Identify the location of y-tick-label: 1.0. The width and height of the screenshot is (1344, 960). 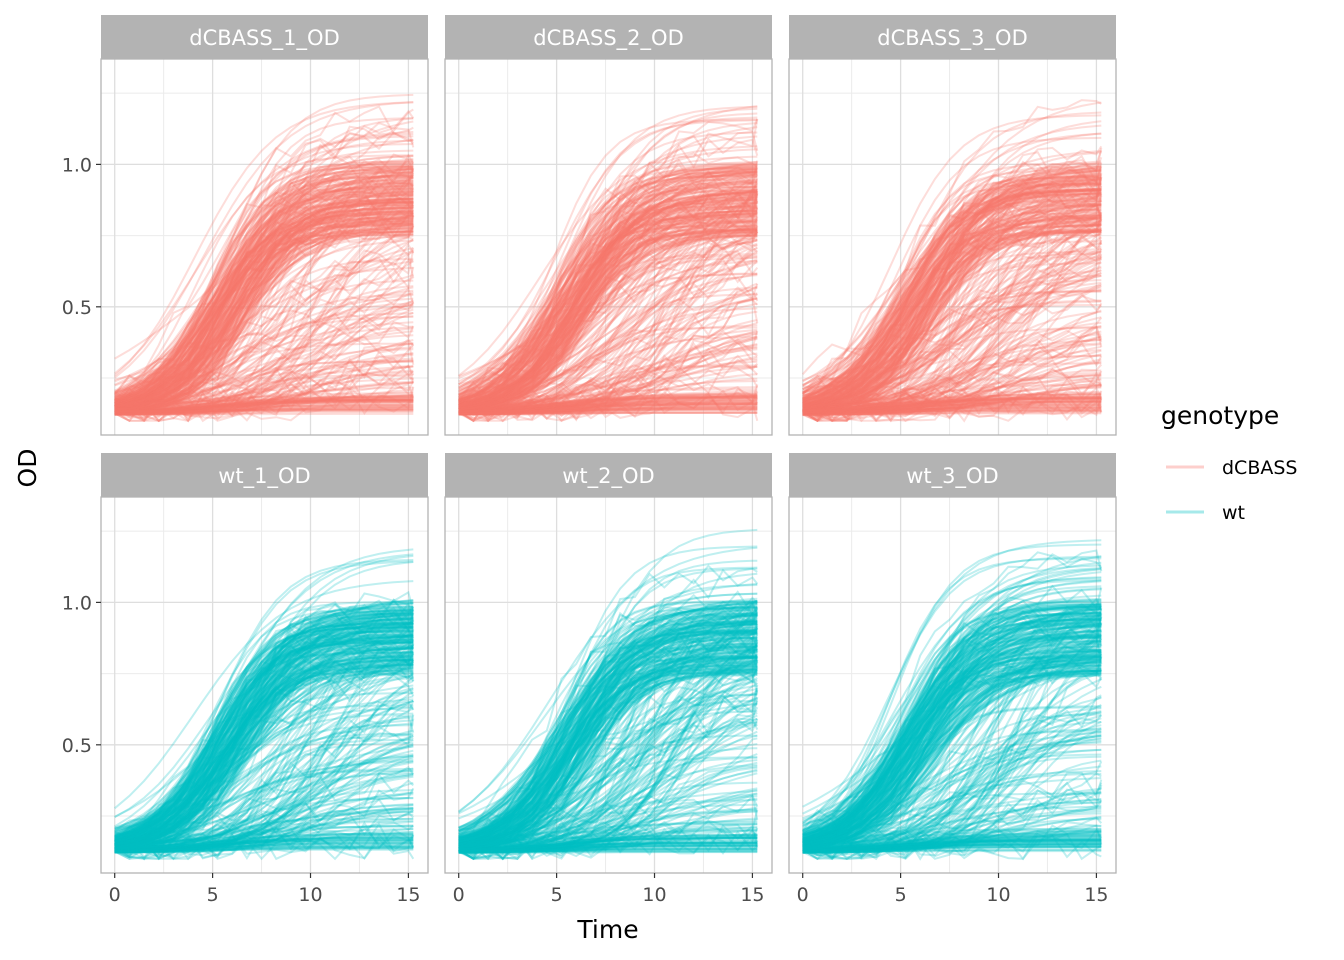
(77, 165).